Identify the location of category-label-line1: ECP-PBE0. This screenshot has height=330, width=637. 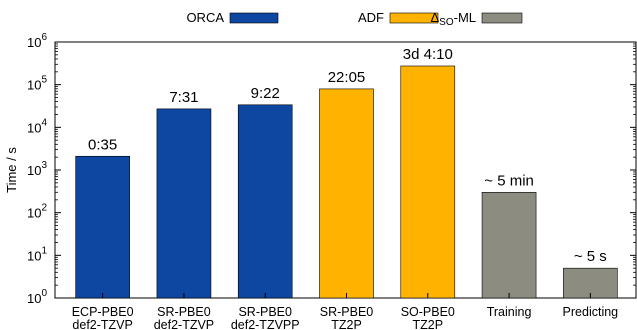
(103, 312).